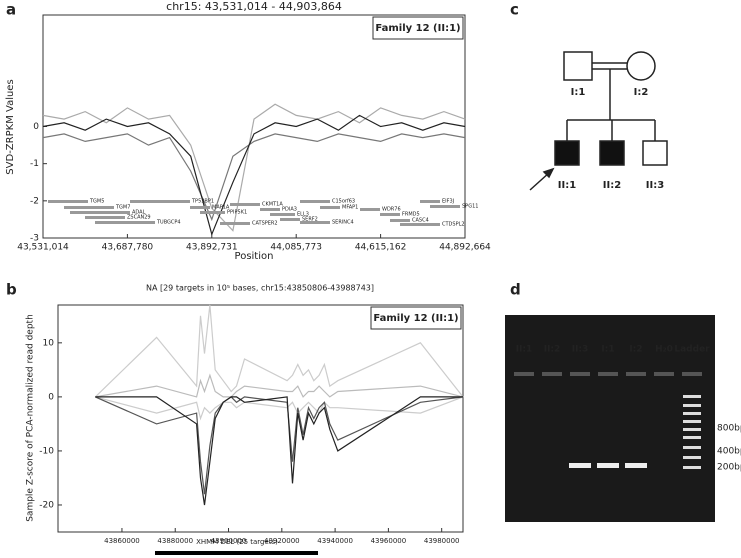 The height and width of the screenshot is (558, 741). What do you see at coordinates (655, 153) in the screenshot?
I see `unaffected-male` at bounding box center [655, 153].